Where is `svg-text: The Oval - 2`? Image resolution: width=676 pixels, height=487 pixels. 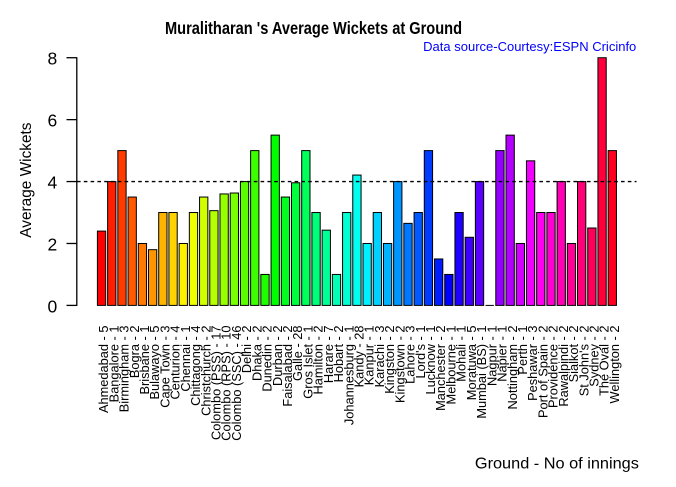
svg-text: The Oval - 2 is located at coordinates (604, 361).